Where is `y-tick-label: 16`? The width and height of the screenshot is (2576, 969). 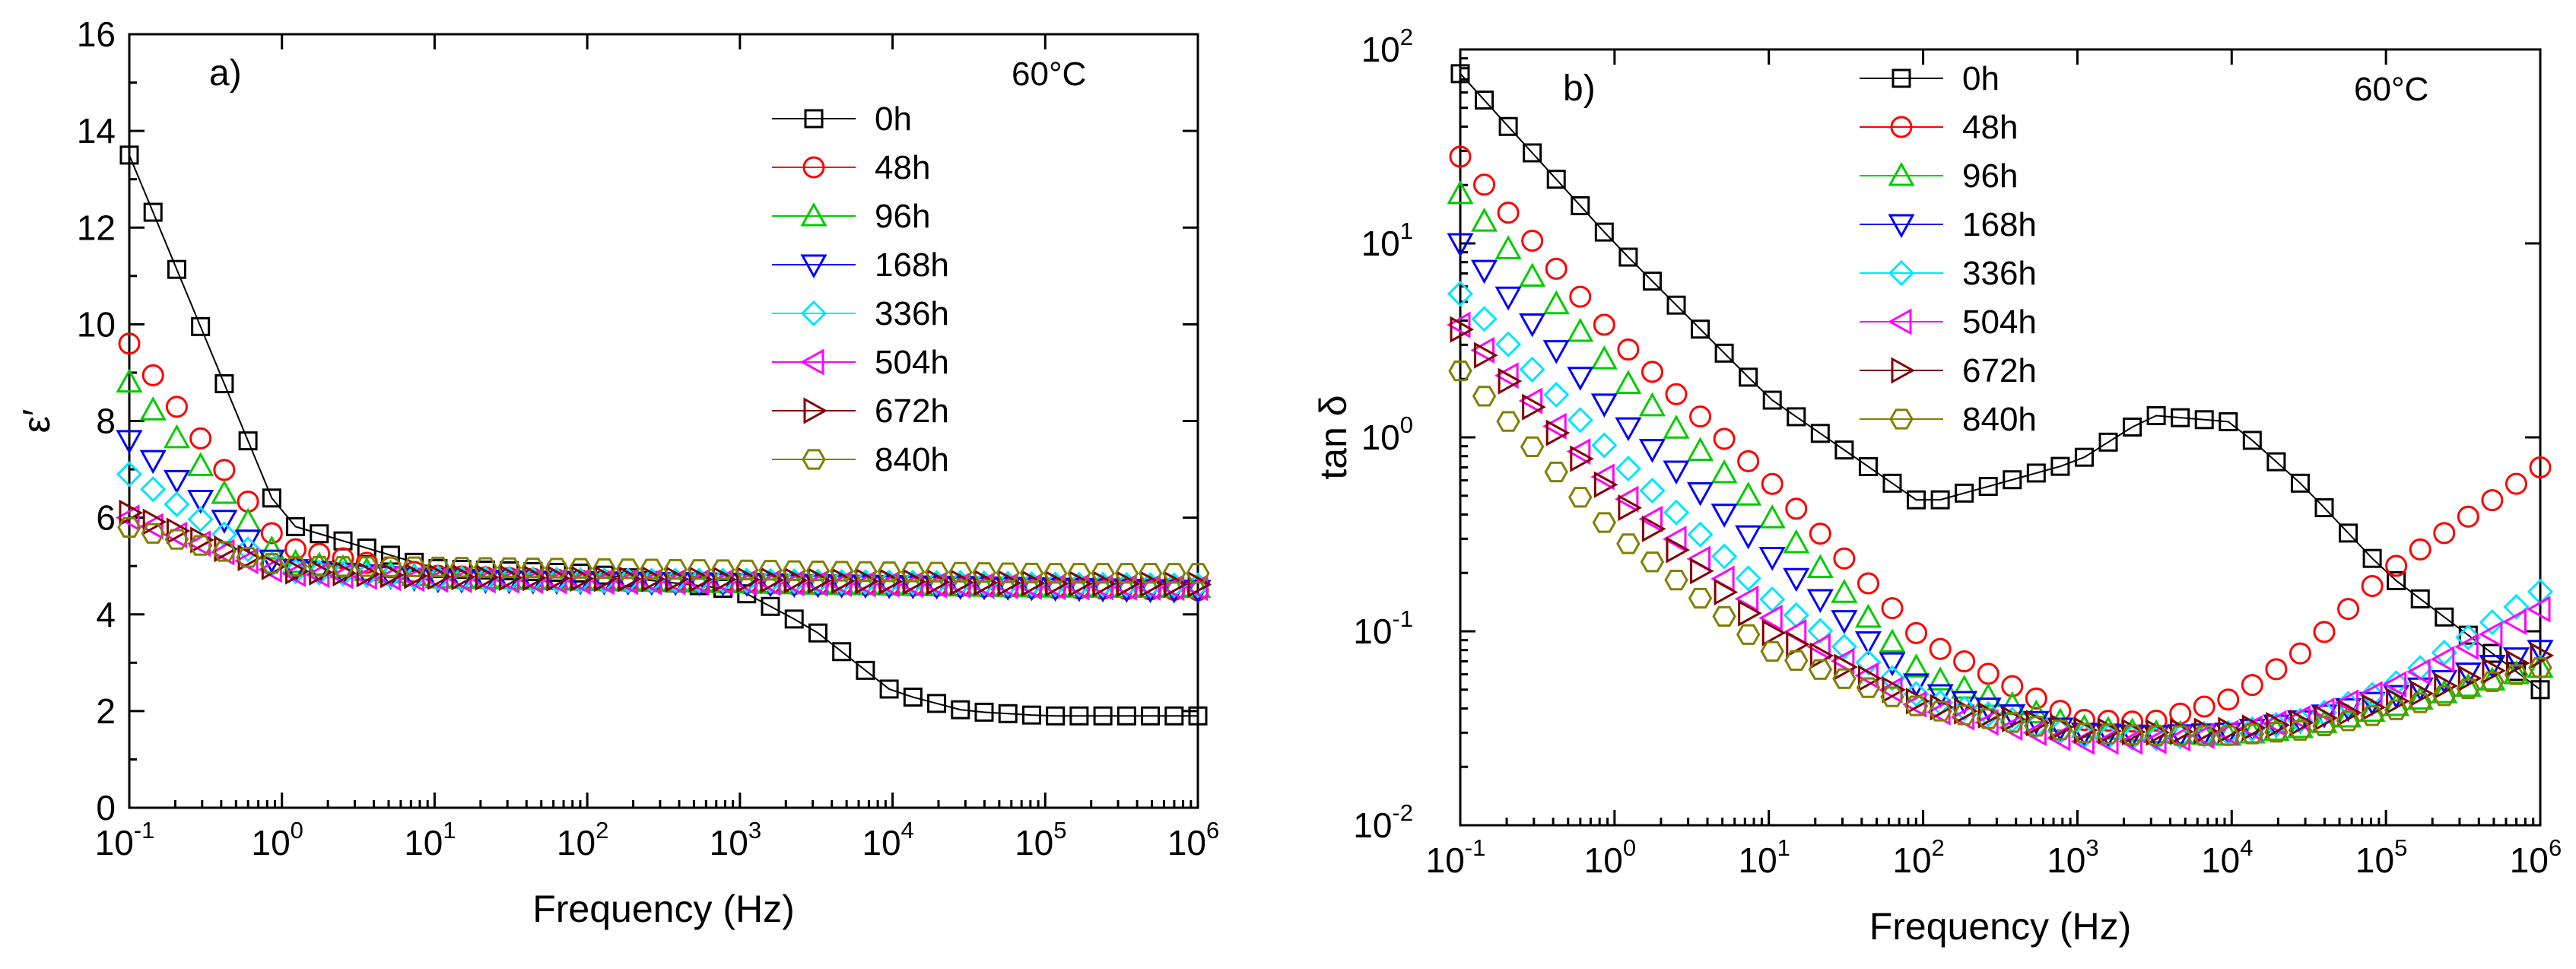
y-tick-label: 16 is located at coordinates (96, 34).